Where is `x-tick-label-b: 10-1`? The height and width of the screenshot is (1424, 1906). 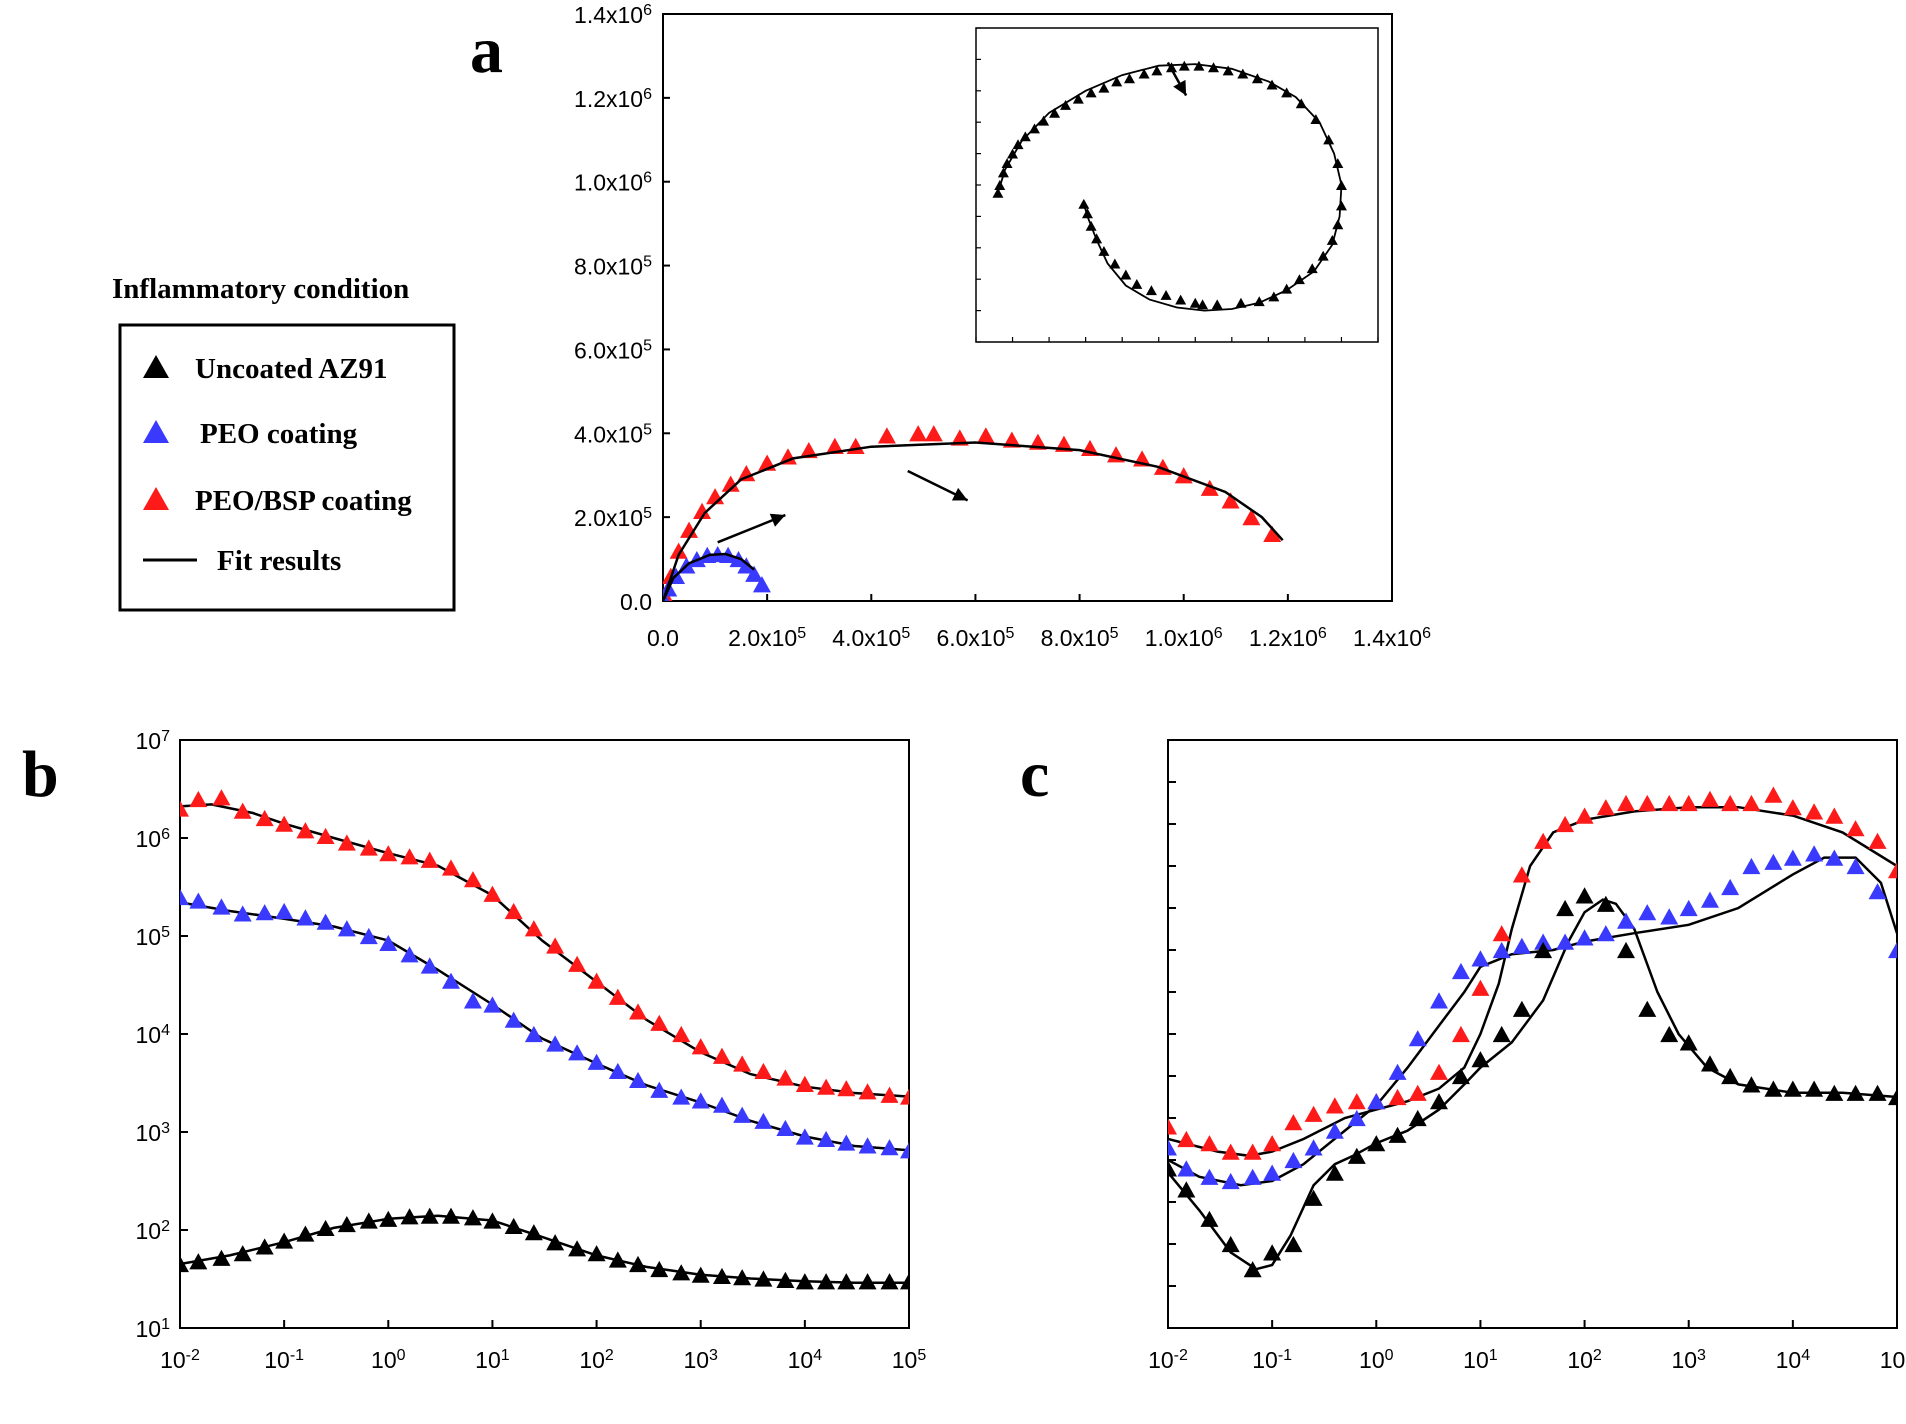 x-tick-label-b: 10-1 is located at coordinates (284, 1360).